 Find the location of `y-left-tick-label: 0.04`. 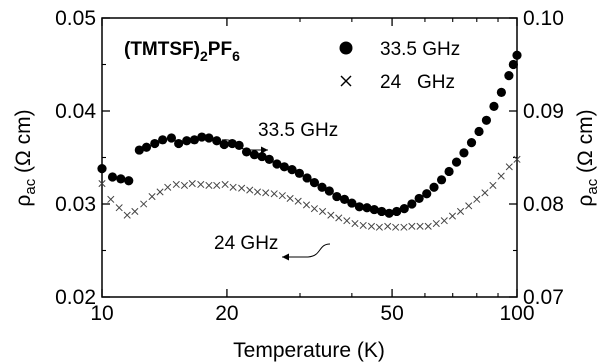

y-left-tick-label: 0.04 is located at coordinates (75, 111).